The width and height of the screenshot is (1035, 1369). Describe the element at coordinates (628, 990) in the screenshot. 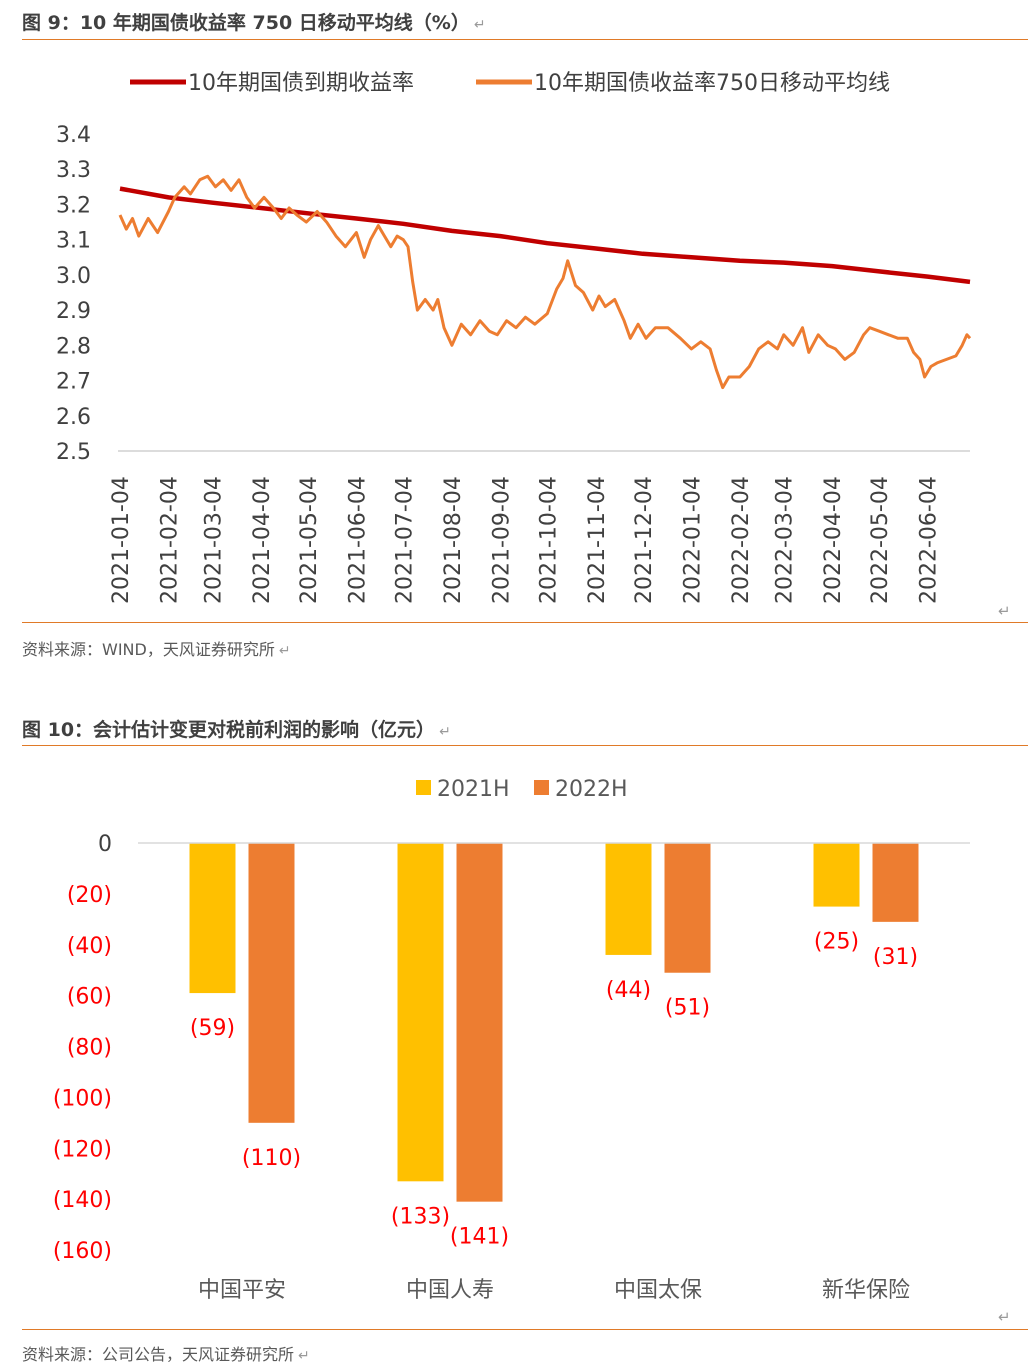

I see `data-label: (44)` at that location.